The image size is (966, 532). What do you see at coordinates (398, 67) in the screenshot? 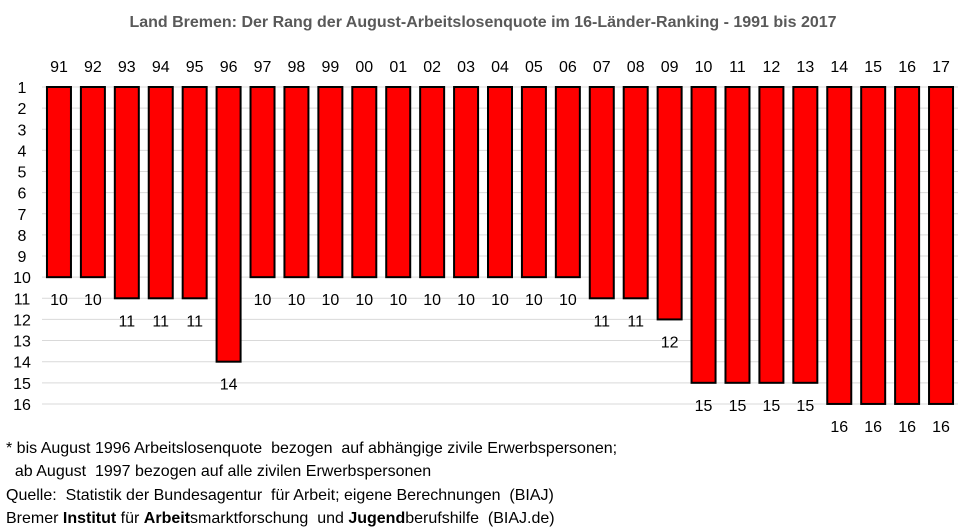
I see `x-tick-label: 01` at bounding box center [398, 67].